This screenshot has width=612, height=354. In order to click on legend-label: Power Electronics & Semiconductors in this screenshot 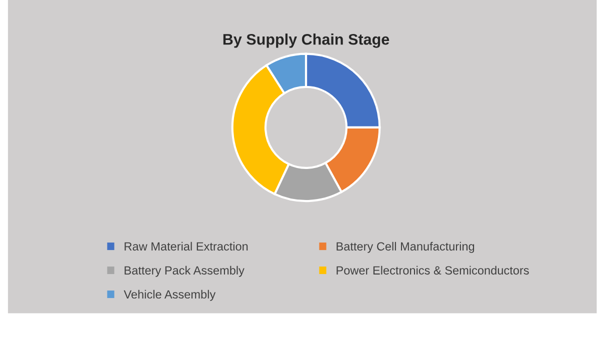, I will do `click(432, 270)`.